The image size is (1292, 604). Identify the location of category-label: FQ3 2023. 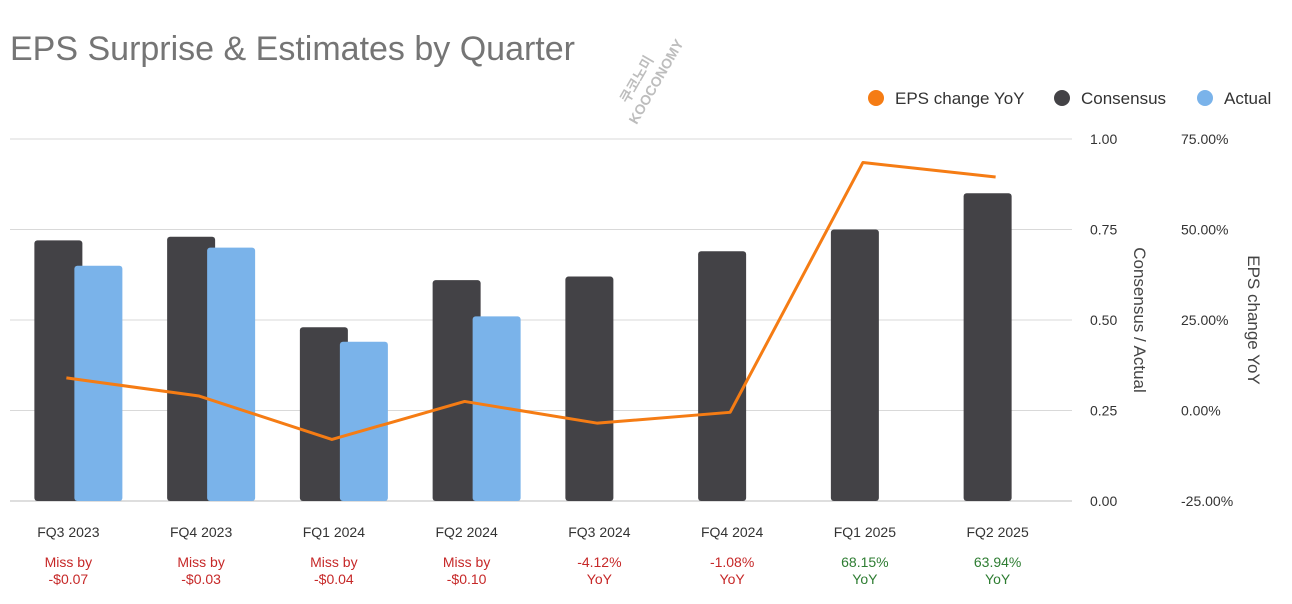
(68, 532).